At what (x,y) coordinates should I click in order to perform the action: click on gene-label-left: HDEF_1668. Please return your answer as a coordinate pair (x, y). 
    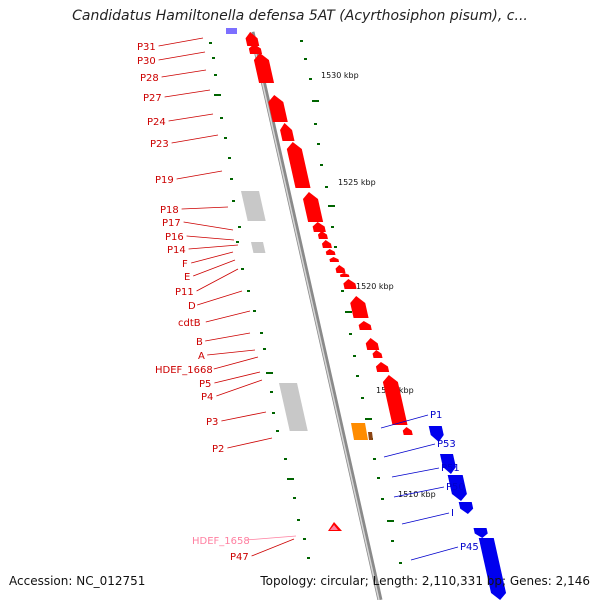
    Looking at the image, I should click on (184, 370).